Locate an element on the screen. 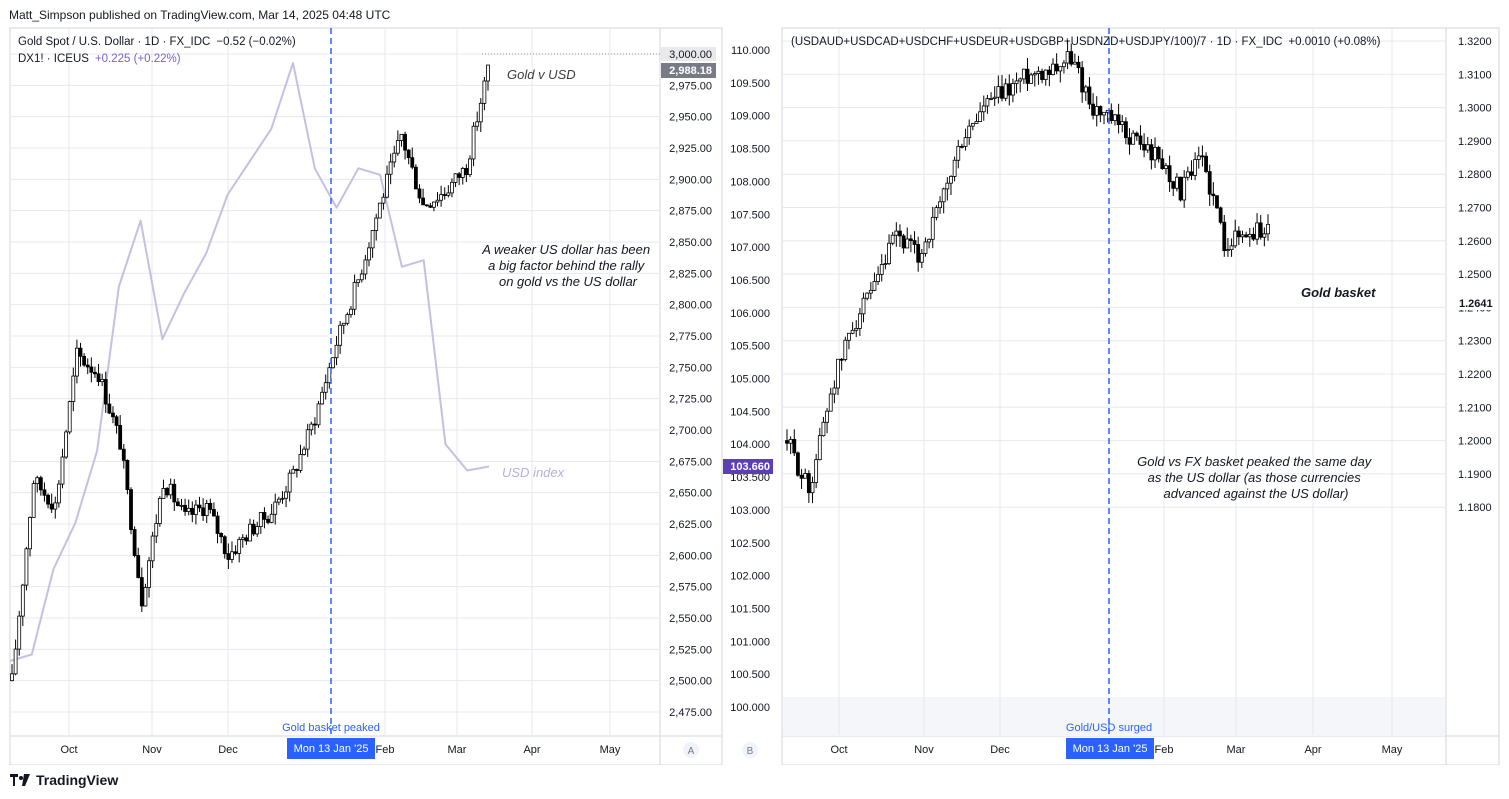  basket-last-price-badge is located at coordinates (1473, 303).